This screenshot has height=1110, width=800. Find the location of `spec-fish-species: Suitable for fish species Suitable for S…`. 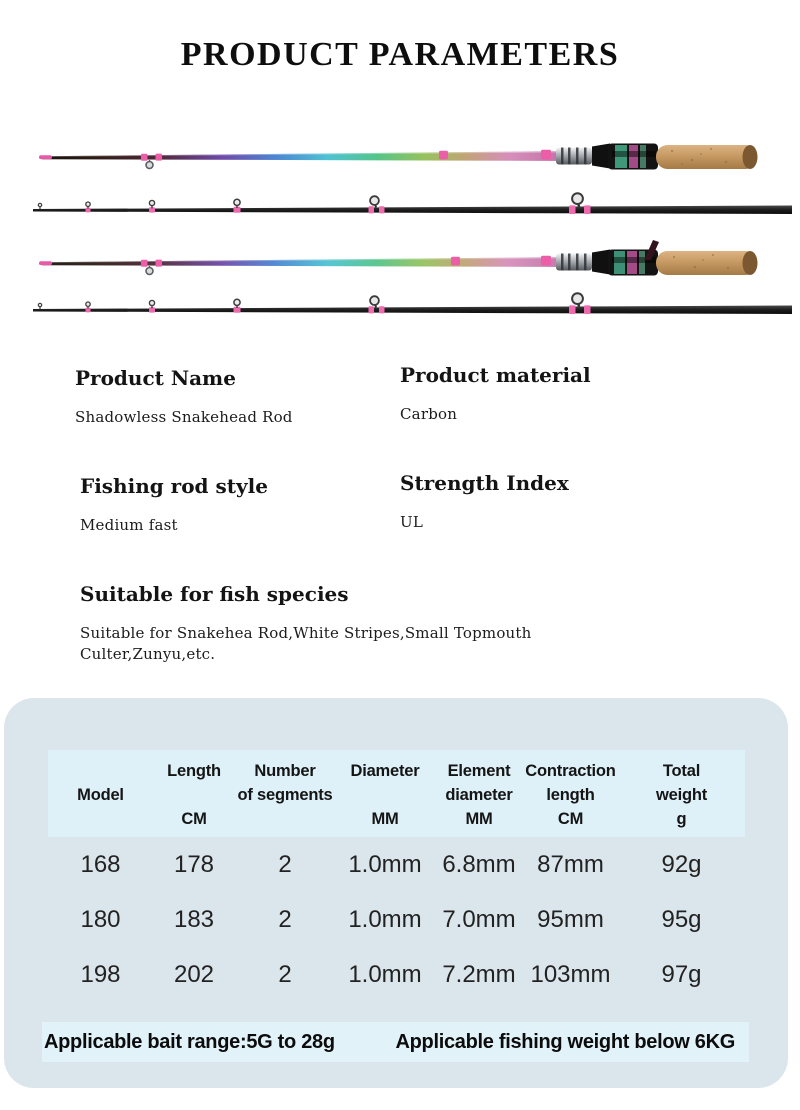

spec-fish-species: Suitable for fish species Suitable for S… is located at coordinates (330, 623).